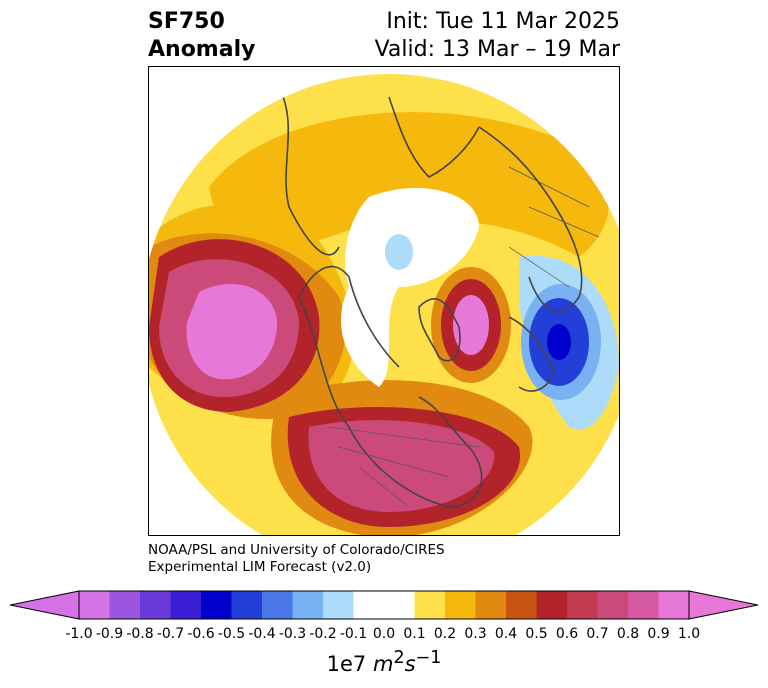 The width and height of the screenshot is (768, 688). I want to click on colorbar-tick-label: 0.4, so click(506, 634).